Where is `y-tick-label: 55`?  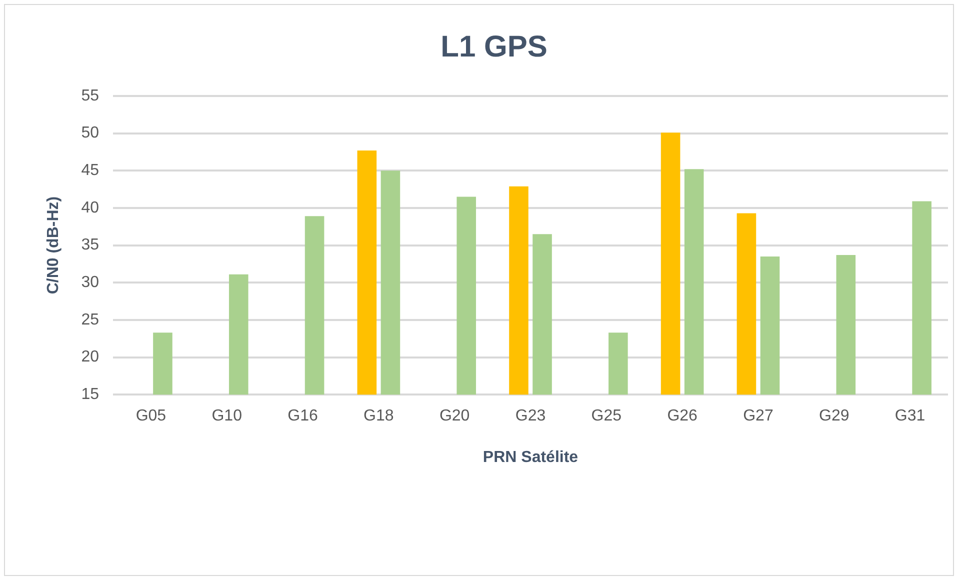 y-tick-label: 55 is located at coordinates (90, 95).